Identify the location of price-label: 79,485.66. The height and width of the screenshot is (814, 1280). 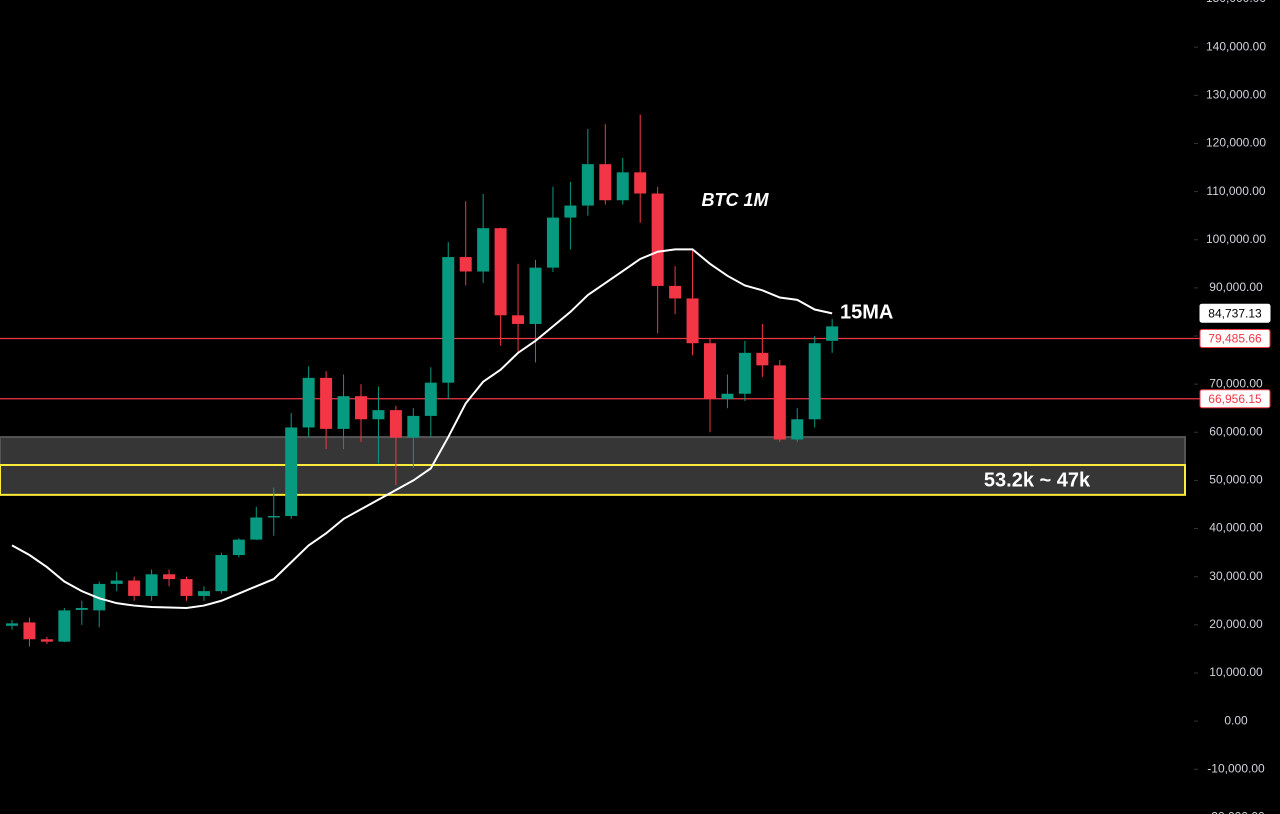
(1235, 339).